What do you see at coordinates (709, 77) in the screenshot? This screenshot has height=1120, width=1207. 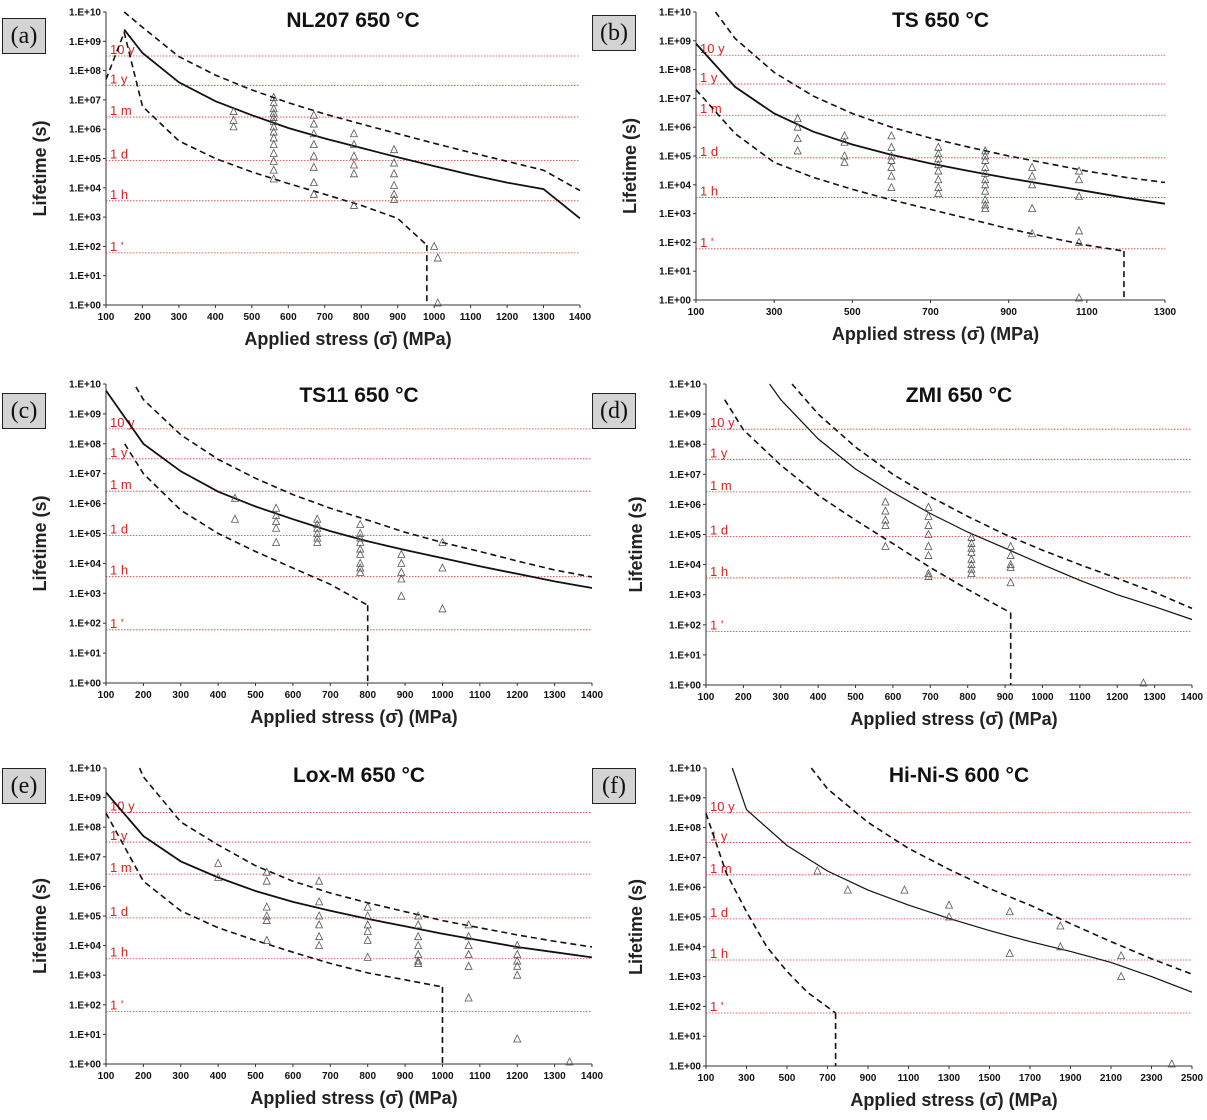 I see `reference-label: 1 y` at bounding box center [709, 77].